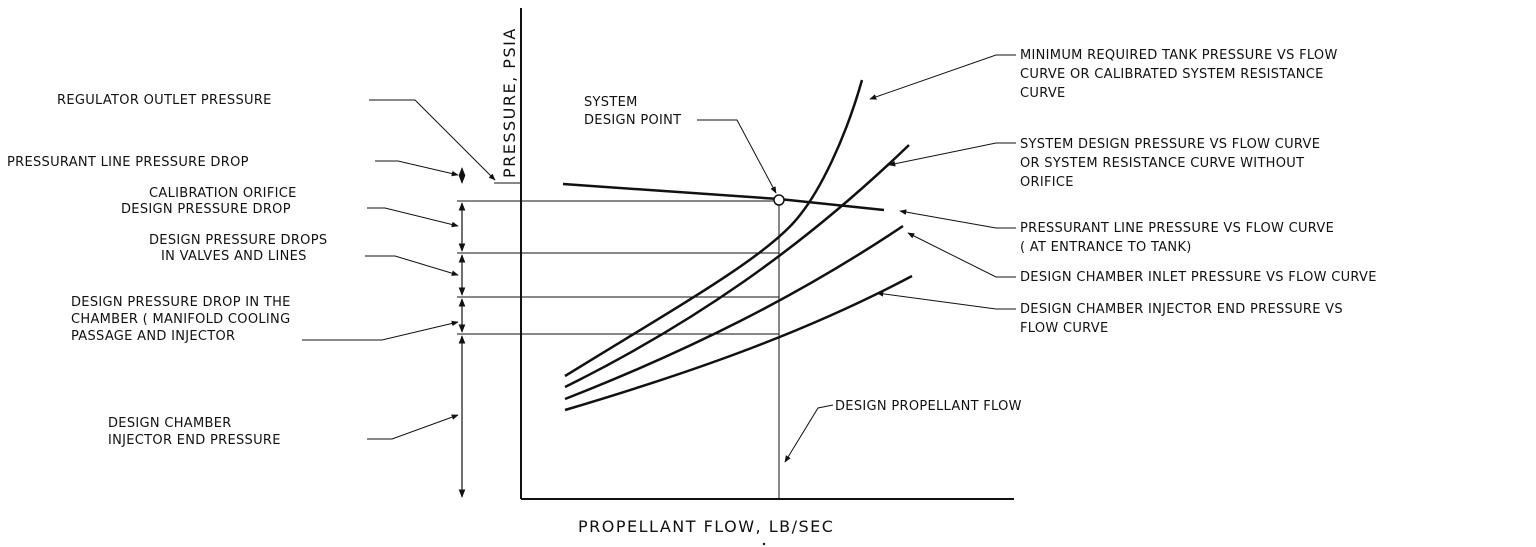 The image size is (1536, 547). Describe the element at coordinates (942, 77) in the screenshot. I see `leader-min-tank-pressure` at that location.